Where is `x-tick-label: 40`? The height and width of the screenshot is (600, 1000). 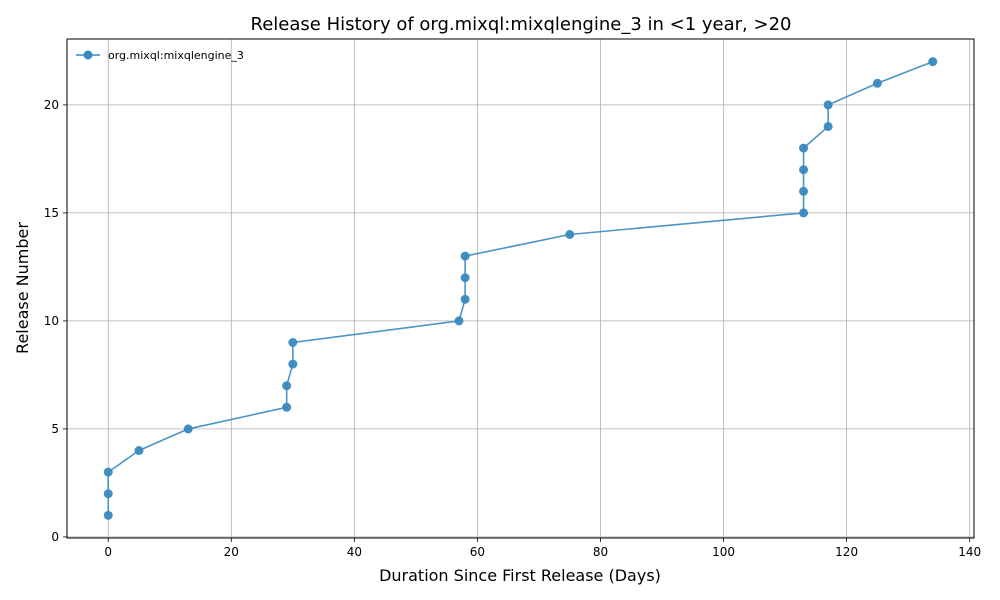 x-tick-label: 40 is located at coordinates (354, 552).